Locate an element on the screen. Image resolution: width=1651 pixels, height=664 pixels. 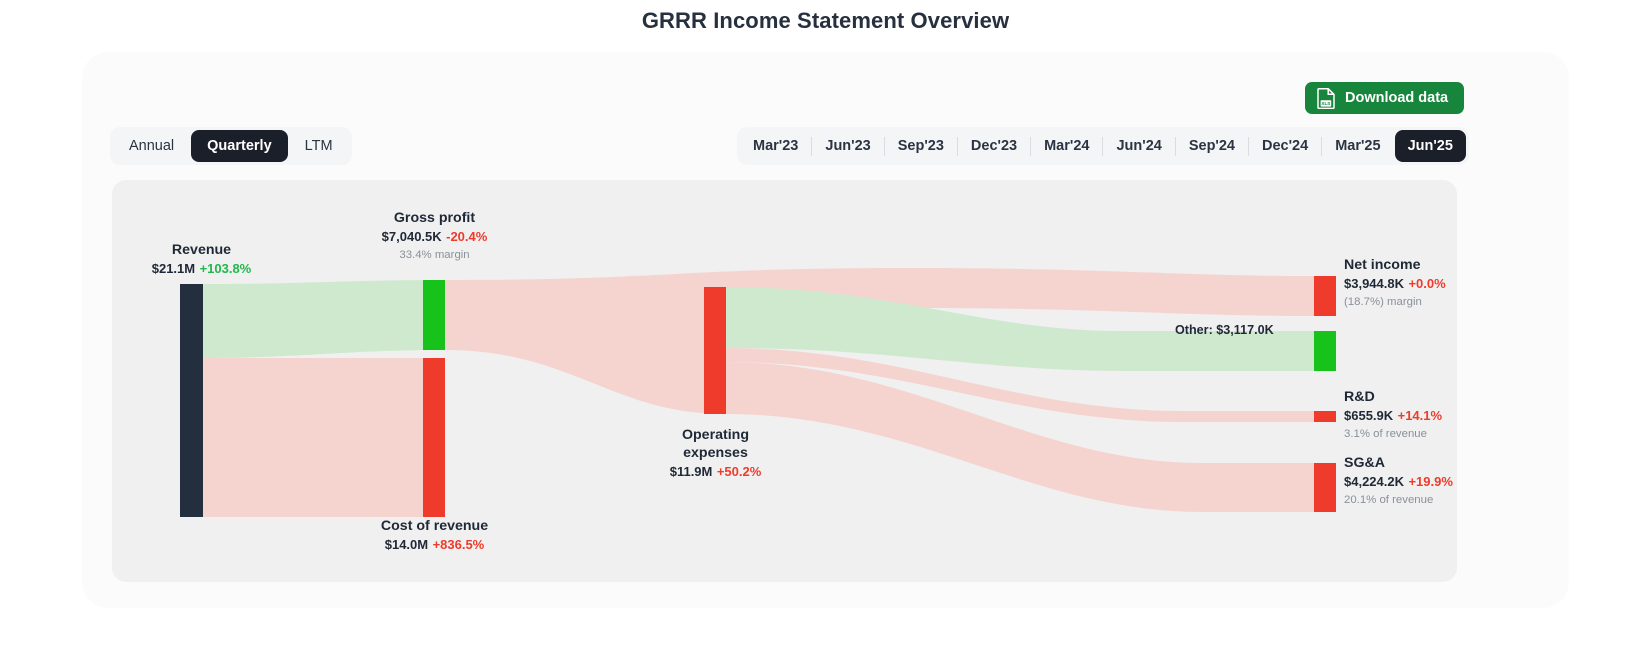
link-revenue-cost-of-revenue is located at coordinates (323, 437).